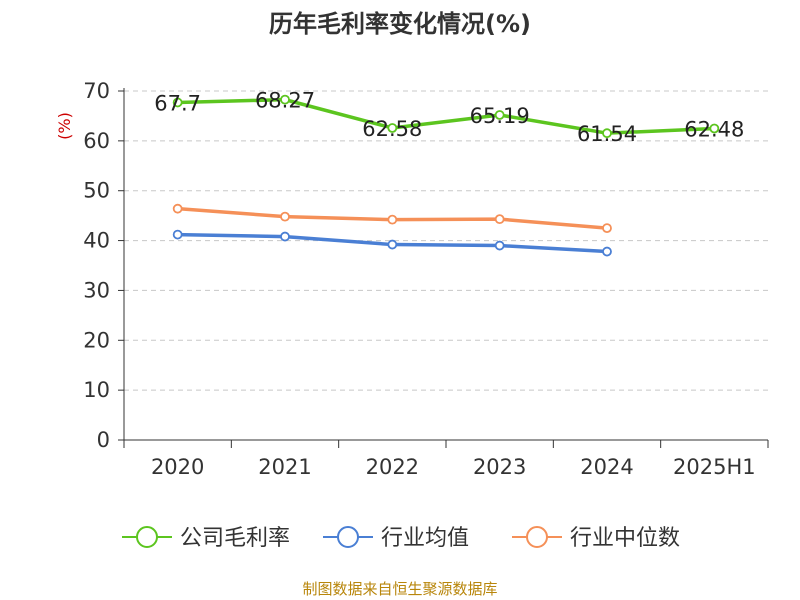 This screenshot has height=600, width=800. I want to click on data-label-0-4: 61.54, so click(607, 134).